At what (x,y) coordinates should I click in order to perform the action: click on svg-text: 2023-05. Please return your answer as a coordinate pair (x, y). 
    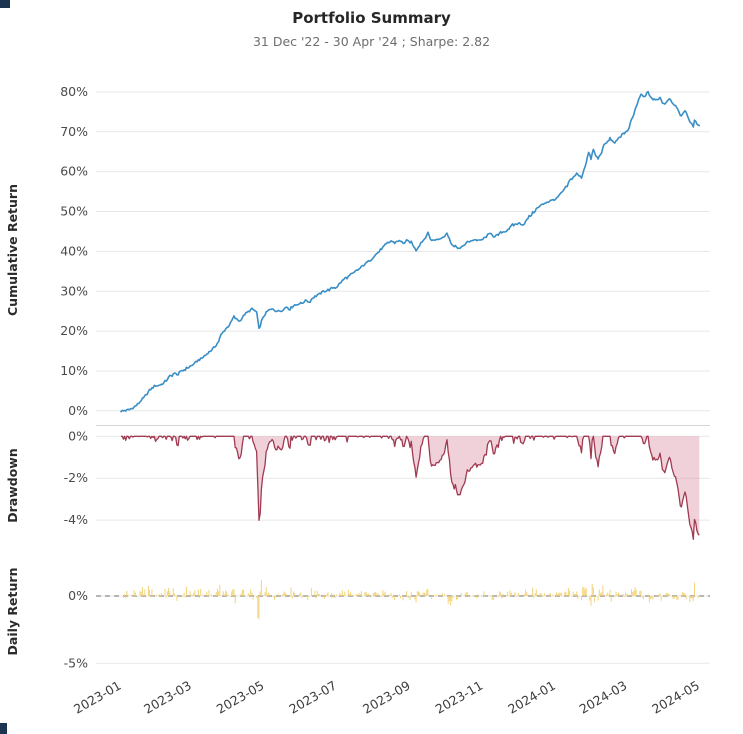
    Looking at the image, I should click on (240, 697).